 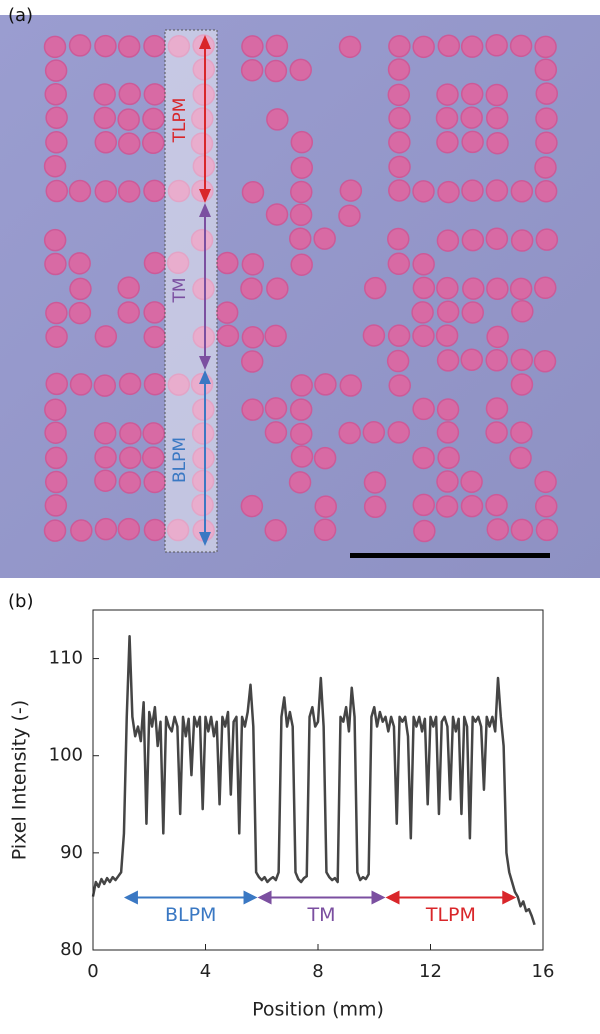 I want to click on scale-bar, so click(x=450, y=555).